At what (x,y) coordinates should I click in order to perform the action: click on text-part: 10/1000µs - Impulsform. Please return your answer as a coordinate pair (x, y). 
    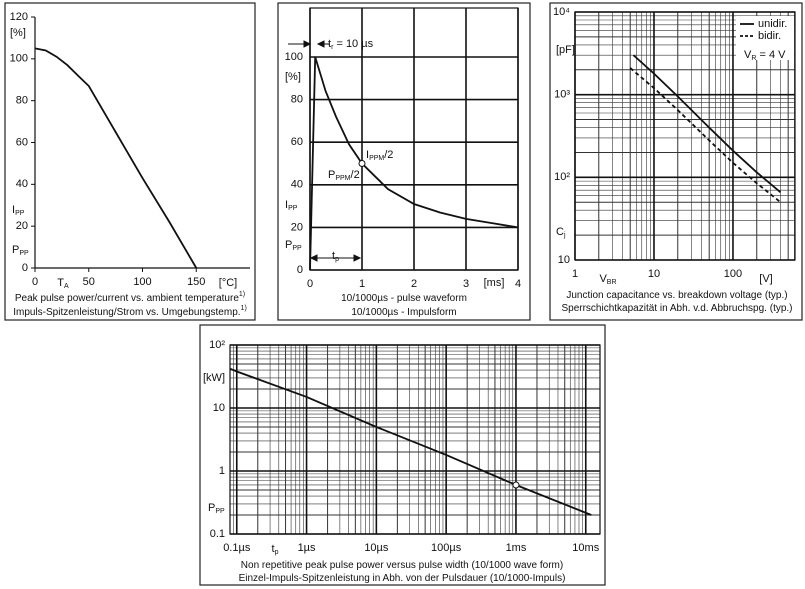
    Looking at the image, I should click on (403, 312).